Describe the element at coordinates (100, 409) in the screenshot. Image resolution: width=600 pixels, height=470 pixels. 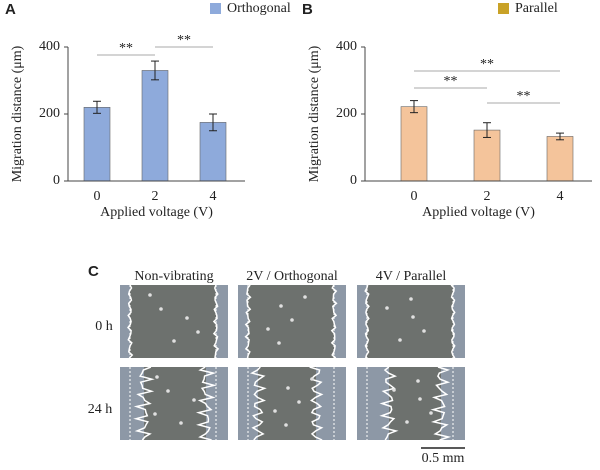
I see `row-label: 24 h` at that location.